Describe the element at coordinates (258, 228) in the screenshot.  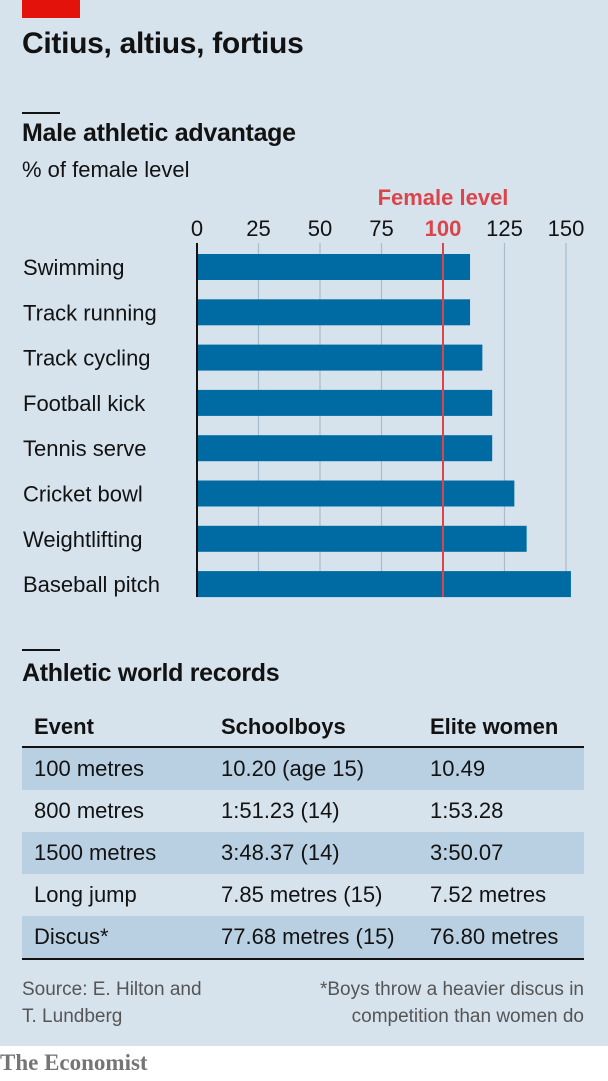
I see `tick-label: 25` at that location.